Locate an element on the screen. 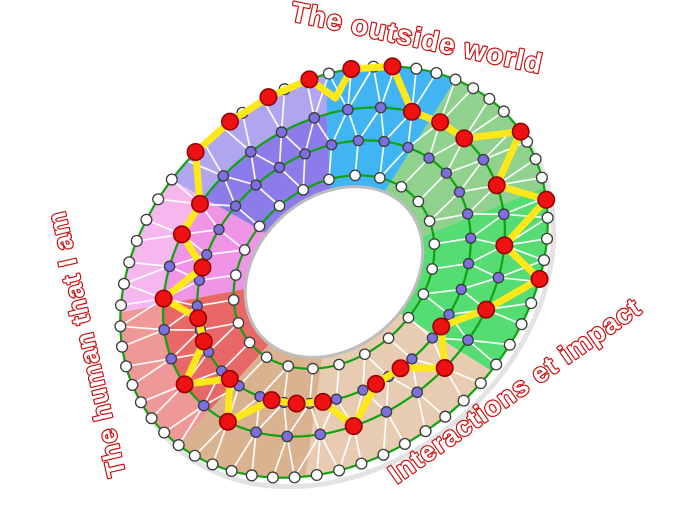  sector-green-muted is located at coordinates (464, 158).